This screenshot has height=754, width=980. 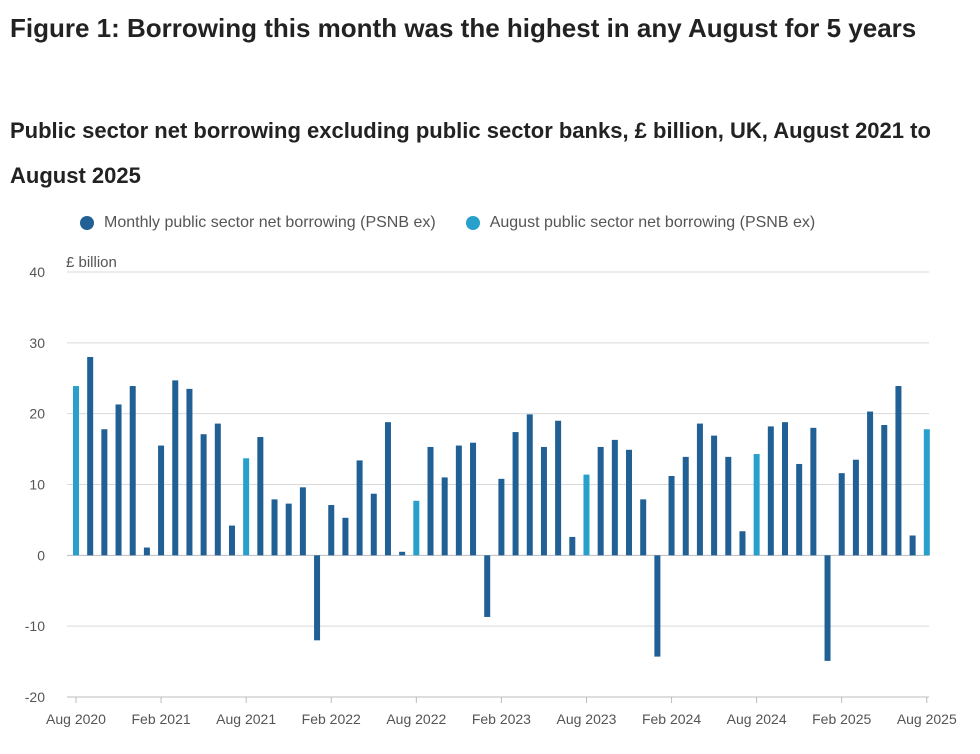 What do you see at coordinates (671, 719) in the screenshot?
I see `x-tick-label: Feb 2024` at bounding box center [671, 719].